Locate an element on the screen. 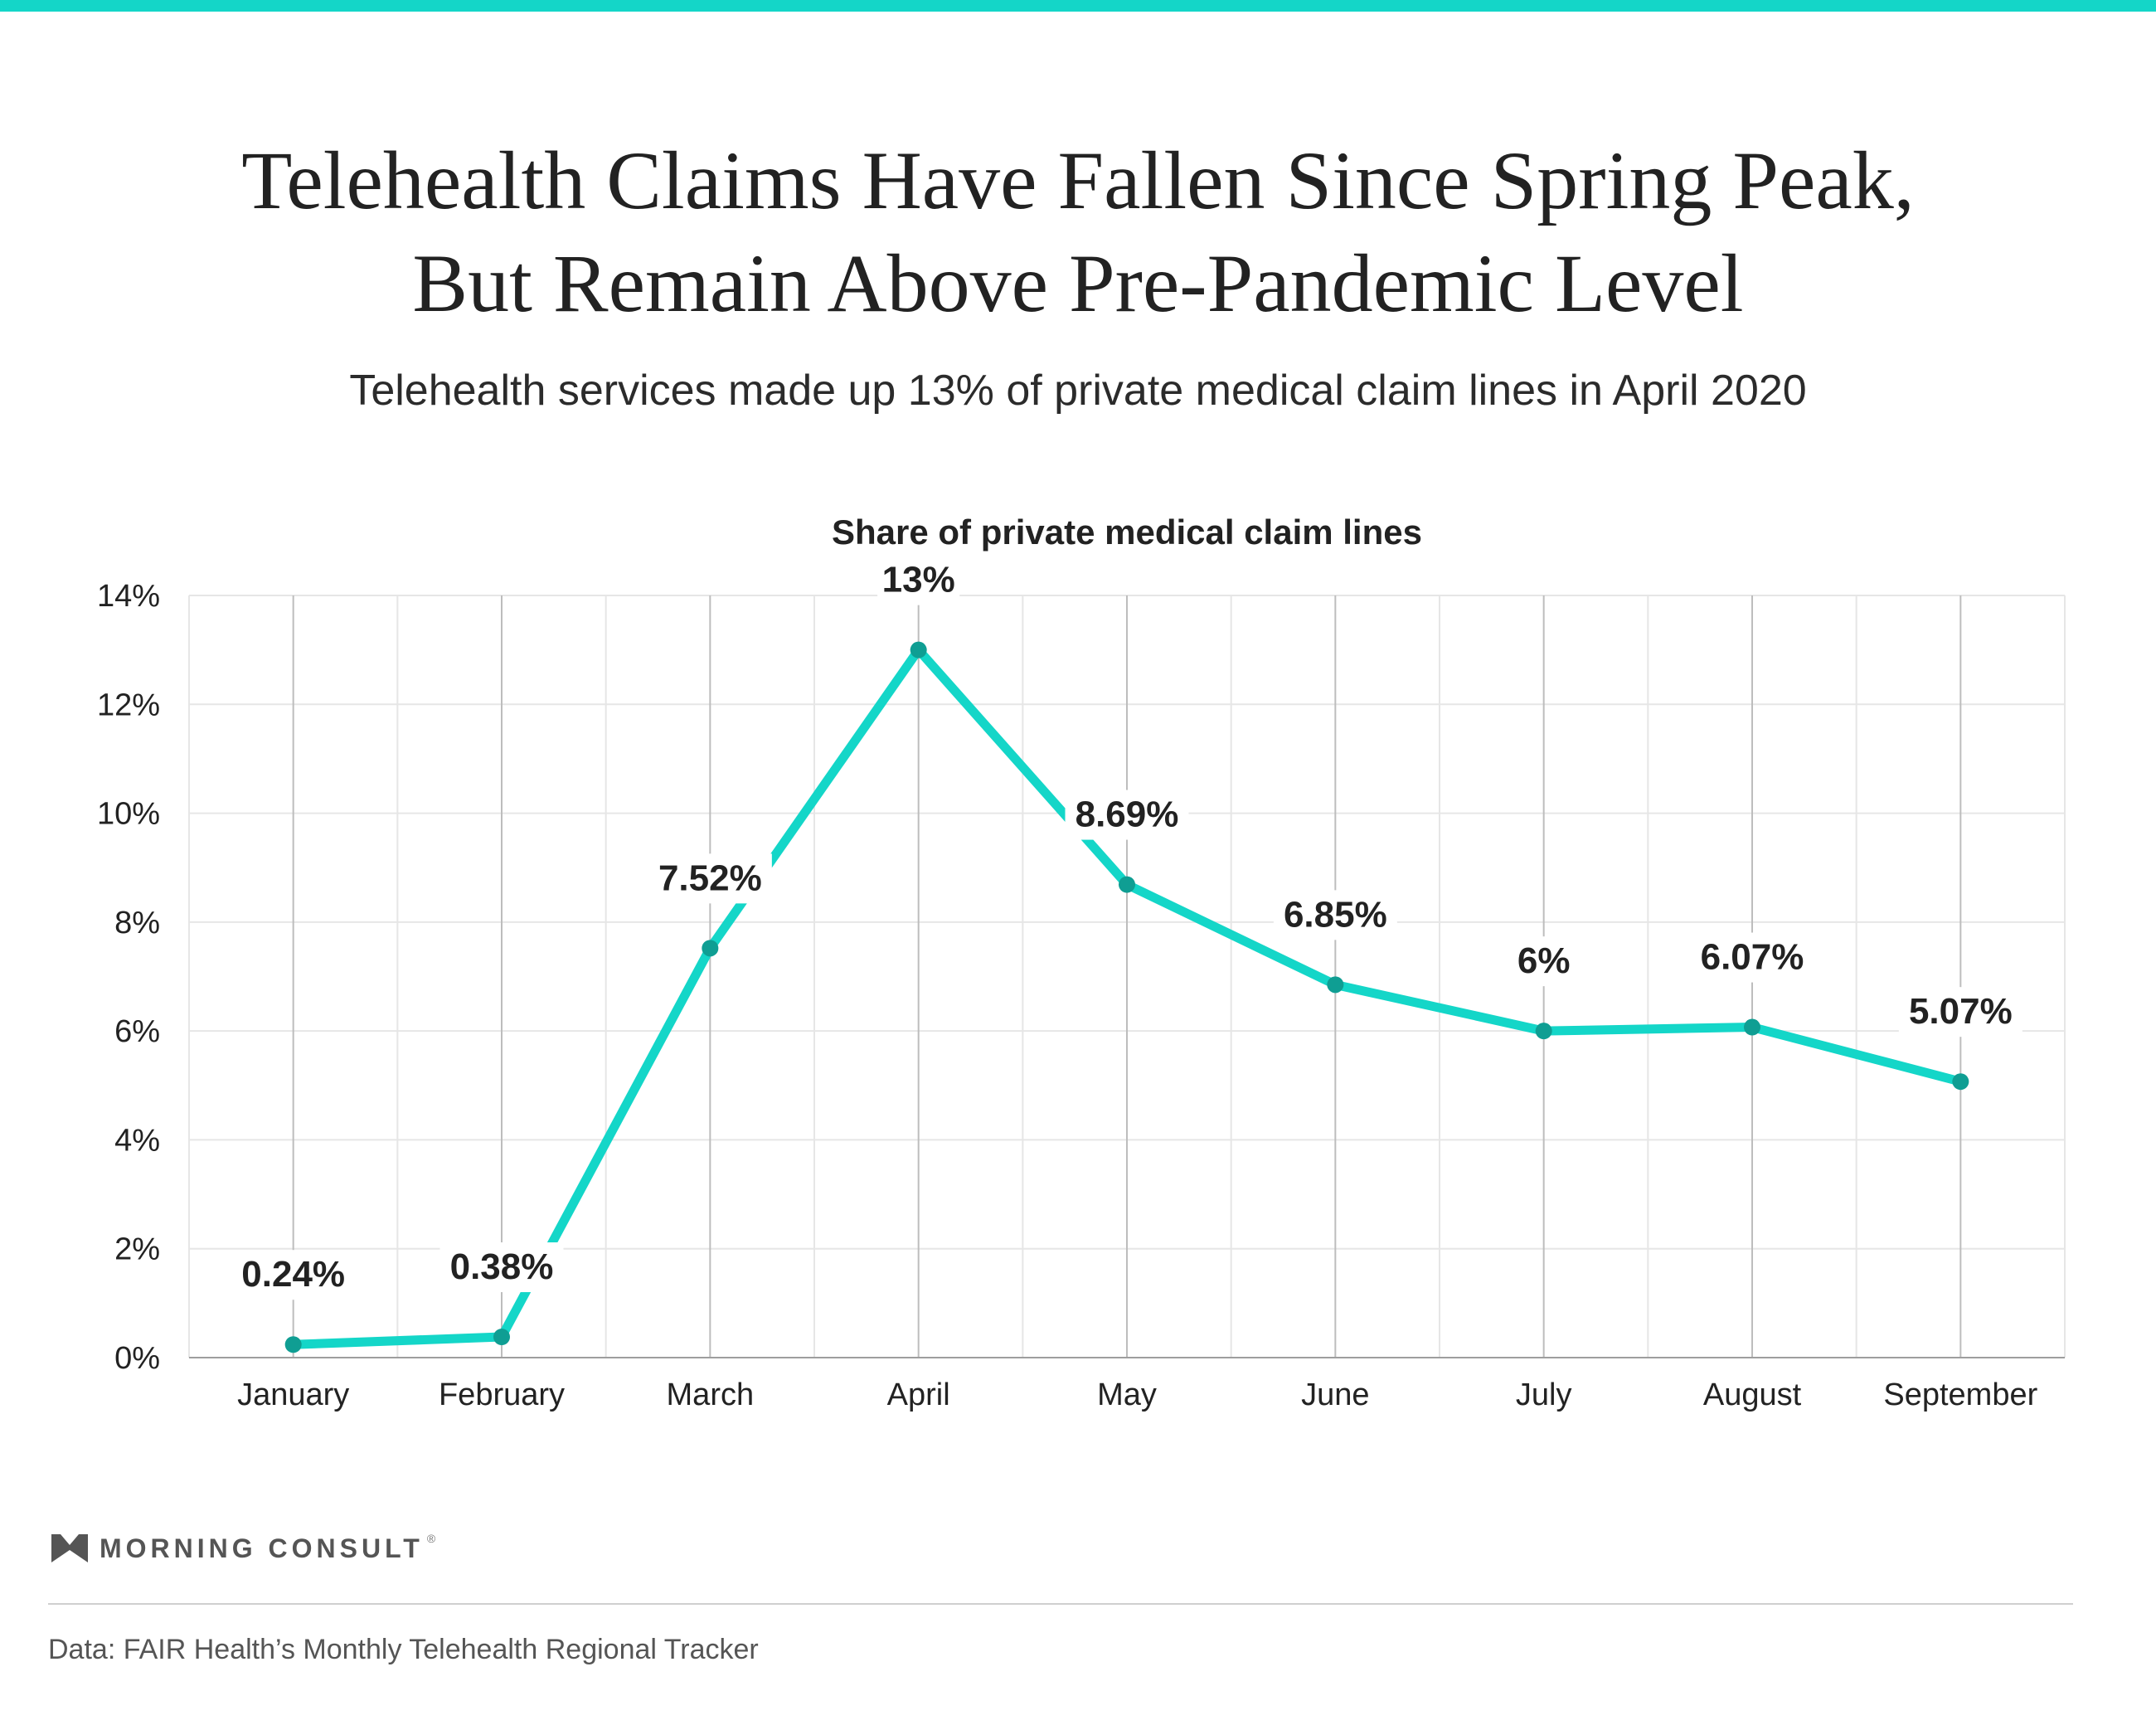  y-tick-label: 8% is located at coordinates (137, 923).